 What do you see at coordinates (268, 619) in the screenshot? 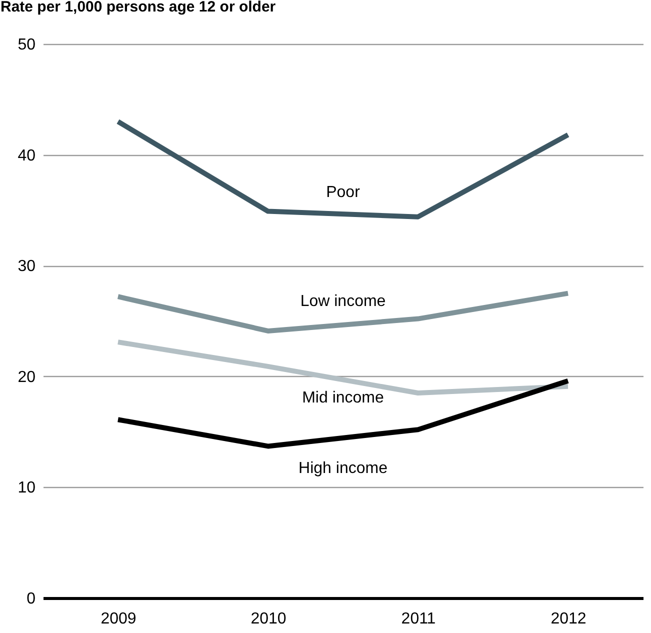
I see `x-tick-label: 2010` at bounding box center [268, 619].